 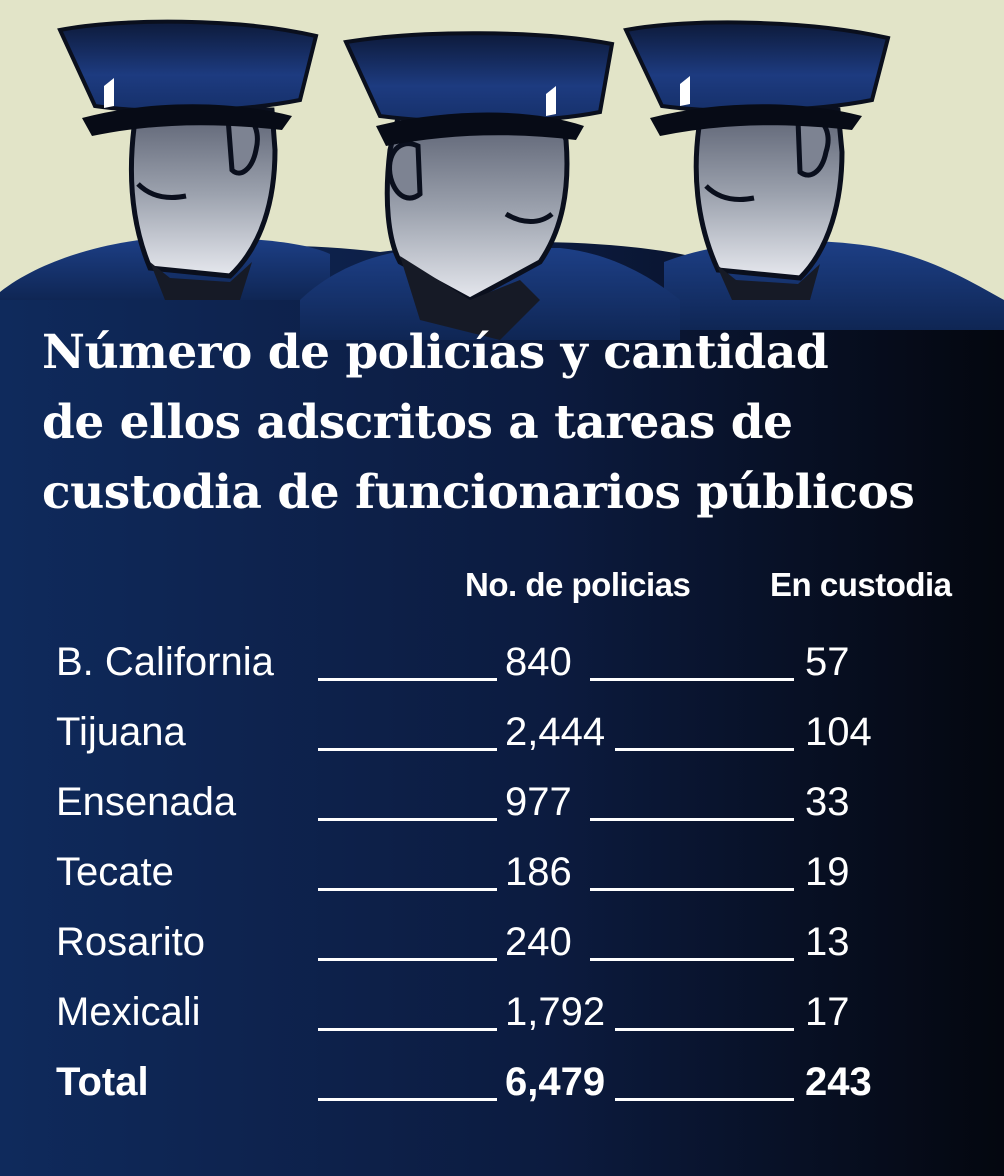 What do you see at coordinates (538, 942) in the screenshot?
I see `police-value: 240` at bounding box center [538, 942].